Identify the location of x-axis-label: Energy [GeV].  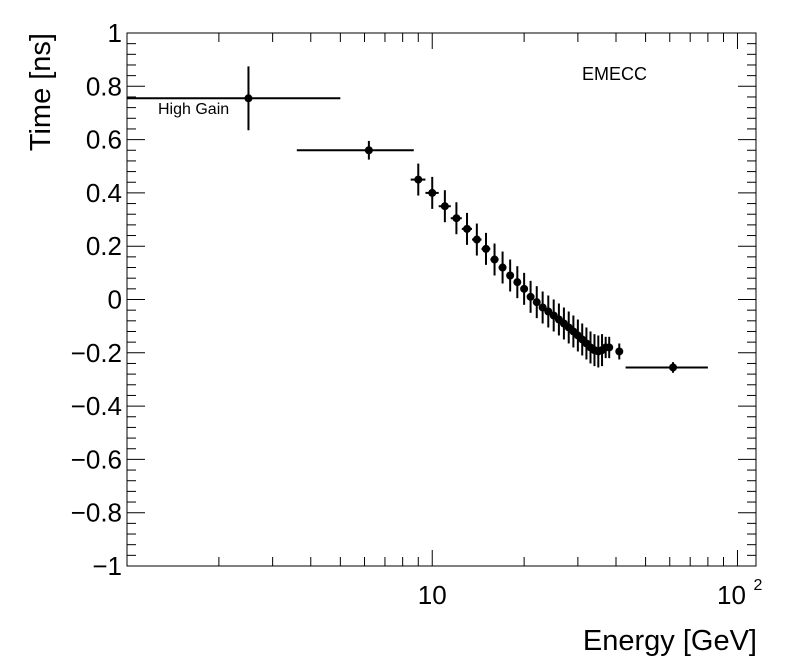
(670, 641).